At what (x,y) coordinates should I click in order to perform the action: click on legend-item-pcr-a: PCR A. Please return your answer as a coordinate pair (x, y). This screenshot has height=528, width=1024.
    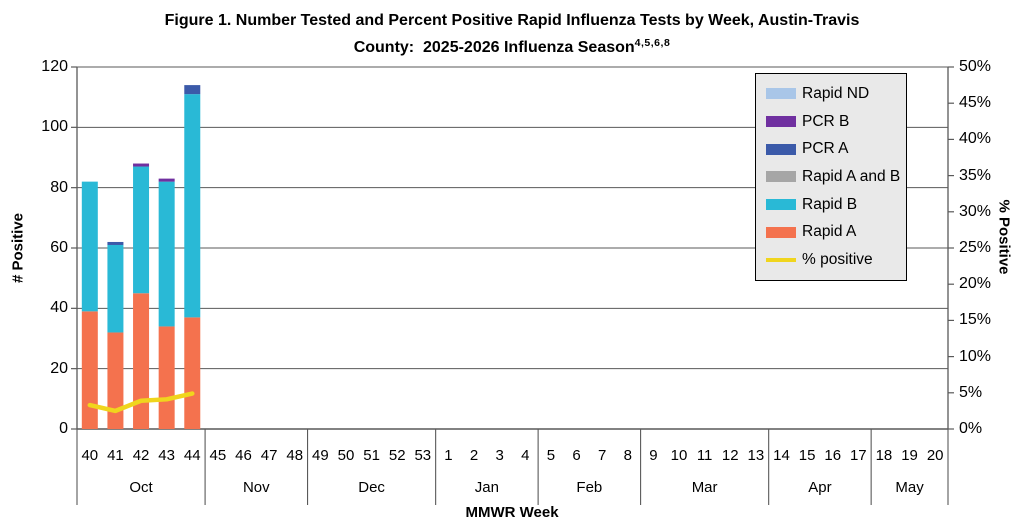
    Looking at the image, I should click on (834, 149).